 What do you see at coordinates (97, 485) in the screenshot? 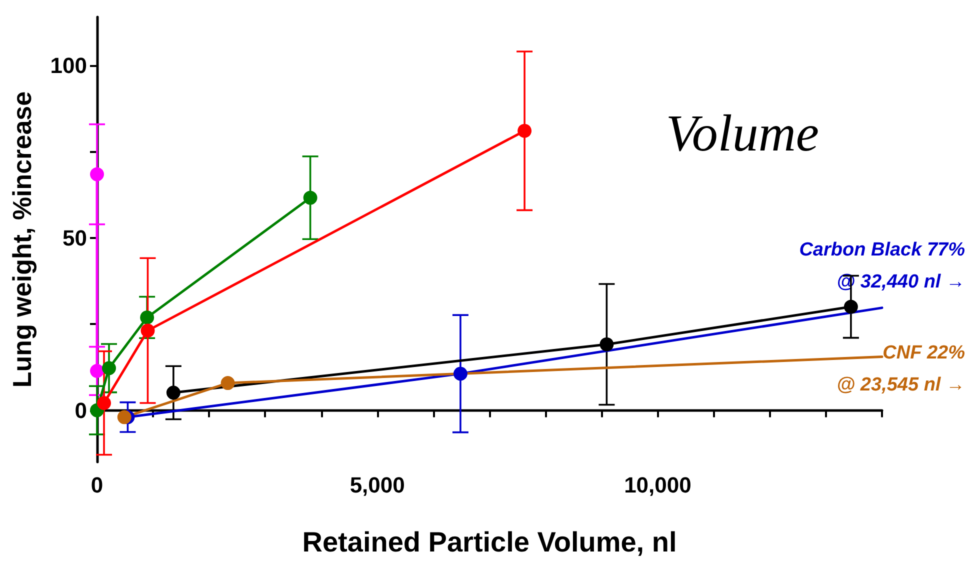
I see `x-tick-label: 0` at bounding box center [97, 485].